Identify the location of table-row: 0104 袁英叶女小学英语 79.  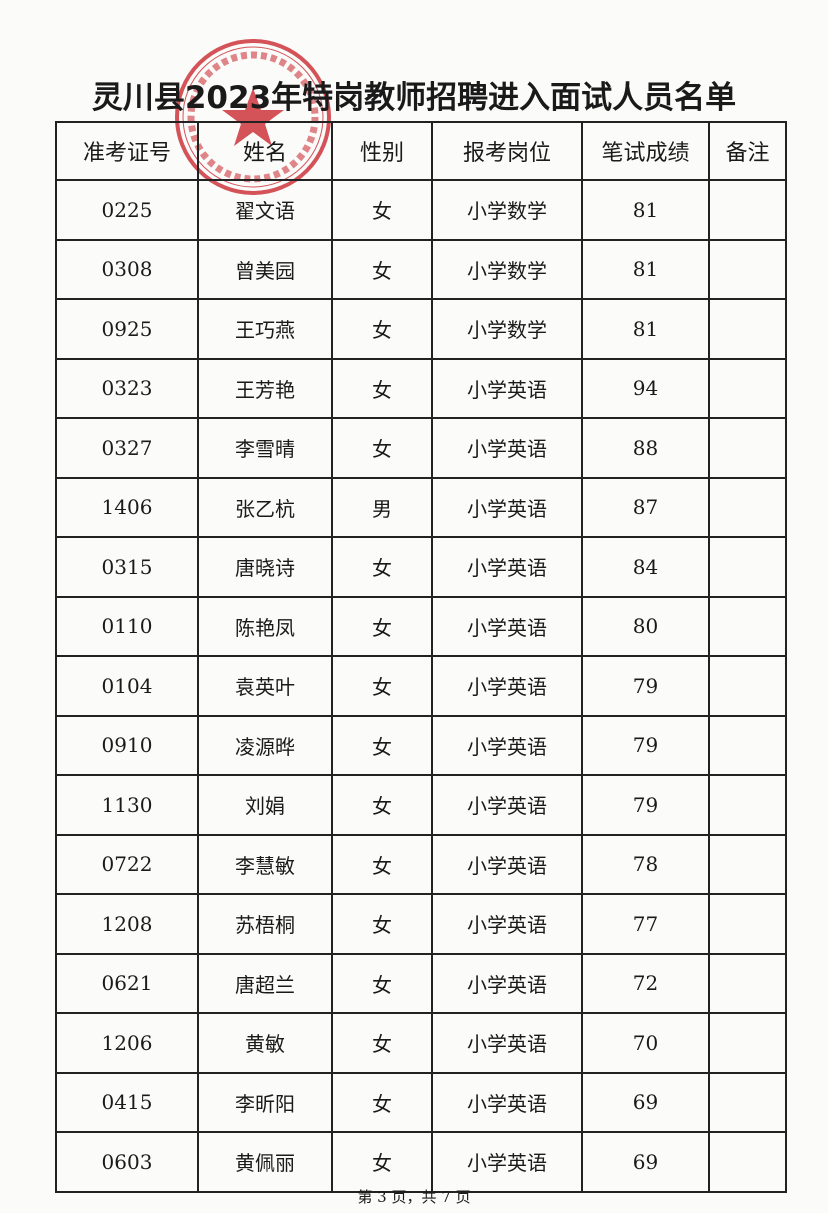
(421, 686).